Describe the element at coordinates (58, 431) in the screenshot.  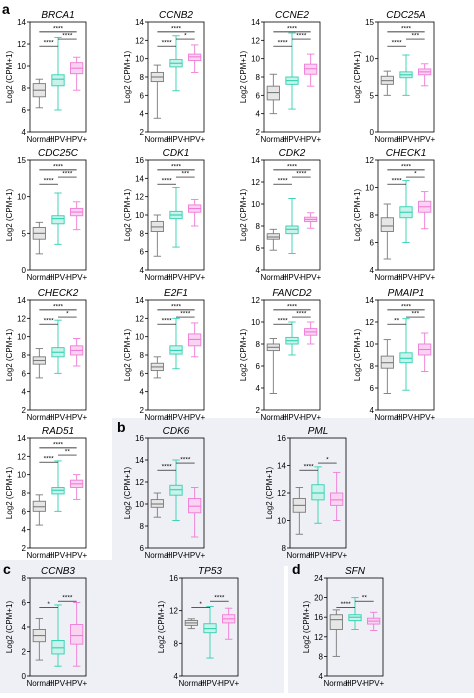
I see `chart-title: RAD51` at that location.